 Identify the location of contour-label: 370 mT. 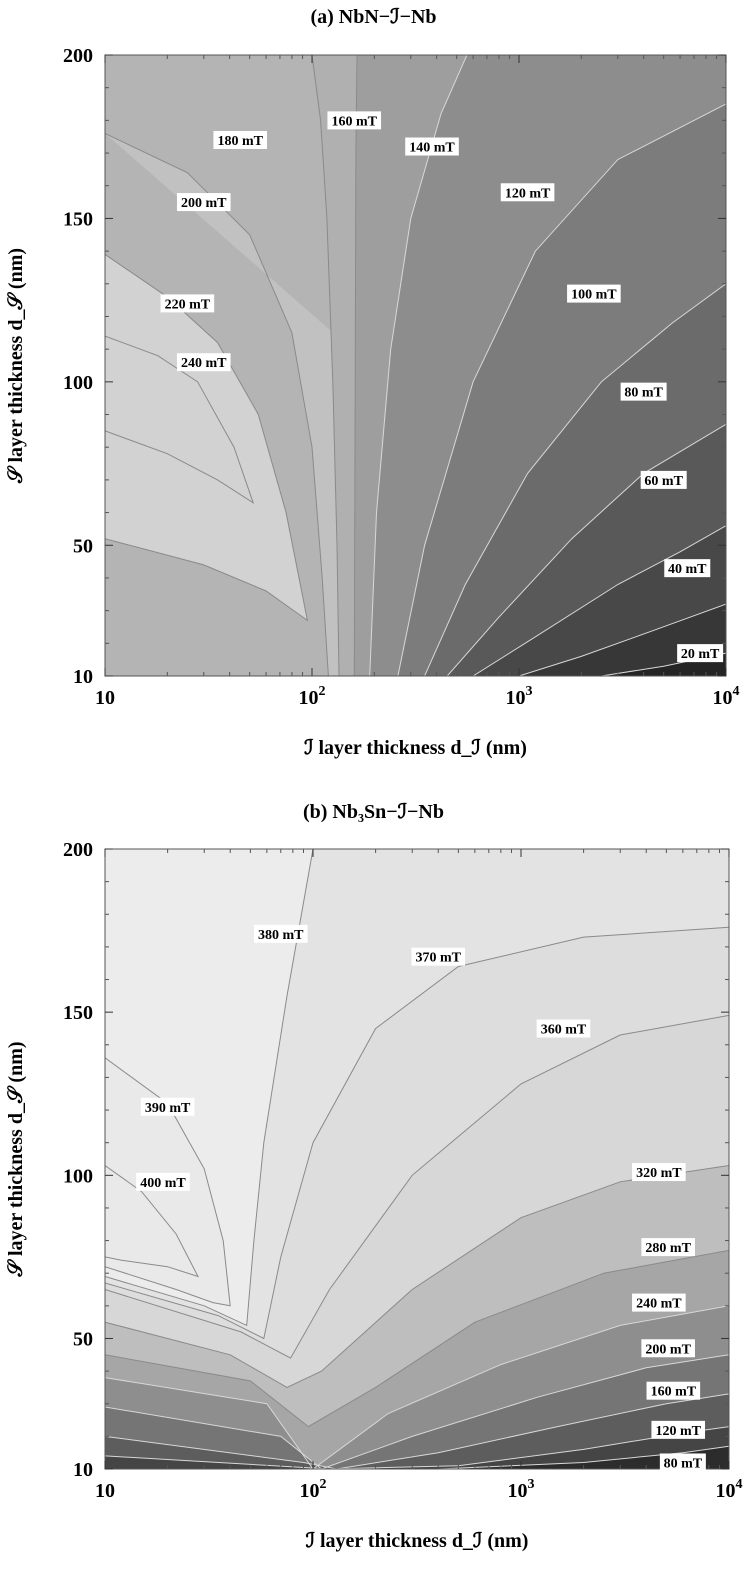
(438, 958).